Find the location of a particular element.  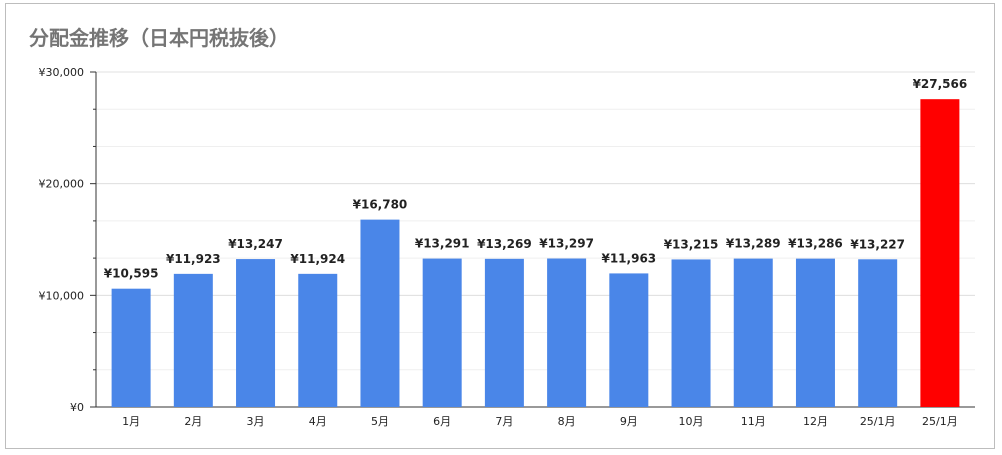

data-label: ¥11,923 is located at coordinates (193, 259).